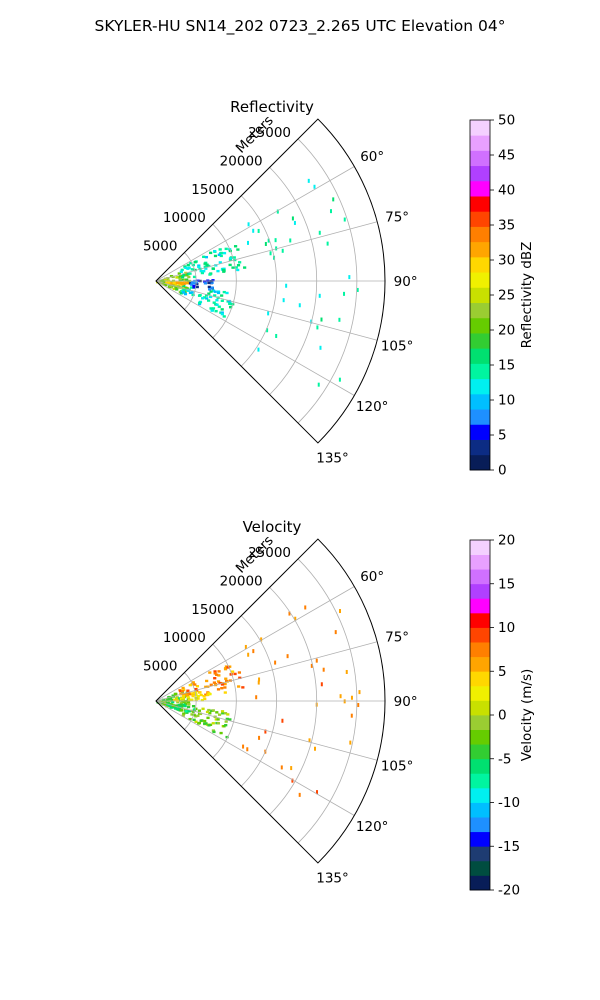  Describe the element at coordinates (527, 715) in the screenshot. I see `colorbar-label: Velocity (m/s)` at that location.